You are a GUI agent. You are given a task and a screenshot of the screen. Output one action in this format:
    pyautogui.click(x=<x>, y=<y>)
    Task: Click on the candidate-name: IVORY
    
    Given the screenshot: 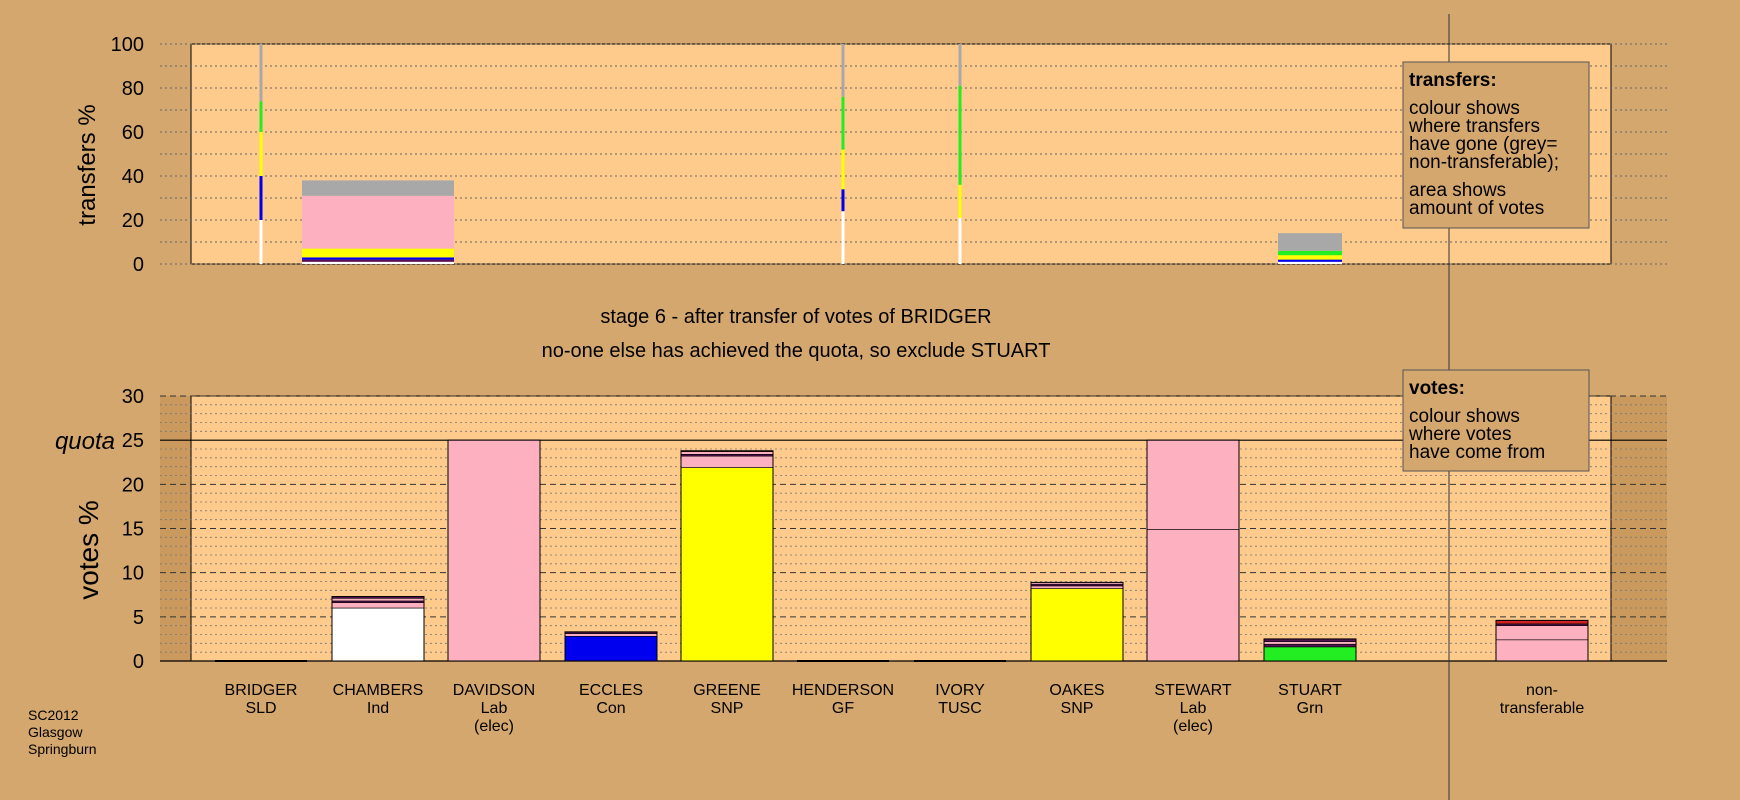 What is the action you would take?
    pyautogui.click(x=960, y=690)
    